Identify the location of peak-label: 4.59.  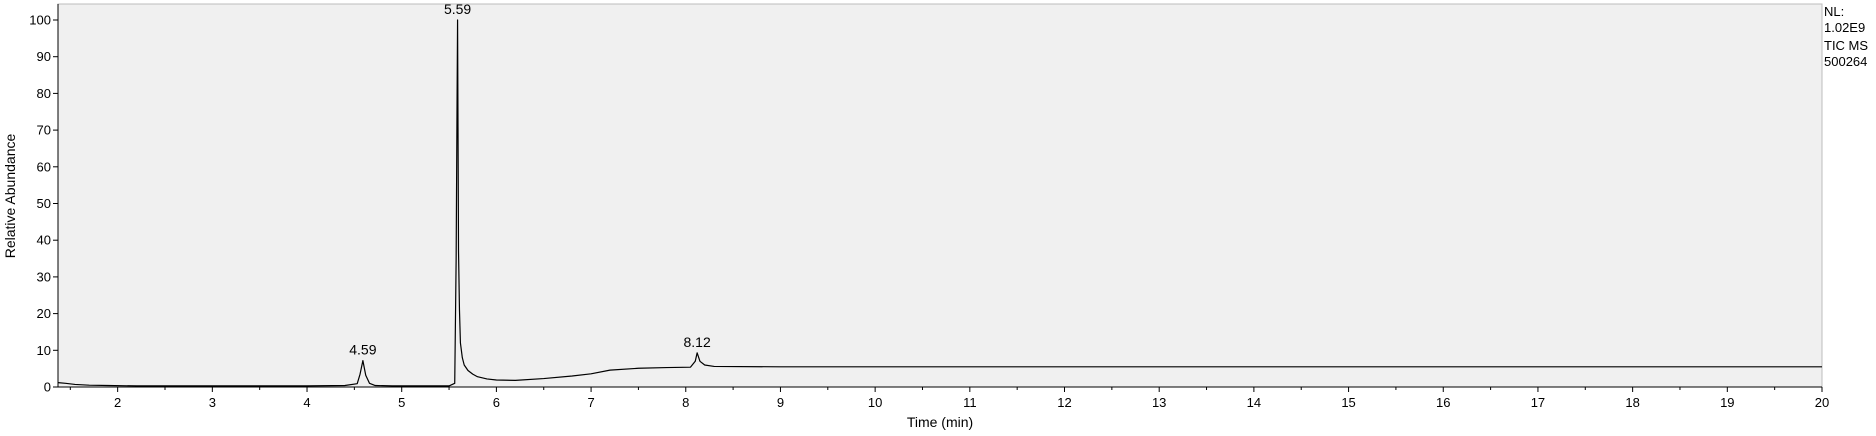
(362, 350).